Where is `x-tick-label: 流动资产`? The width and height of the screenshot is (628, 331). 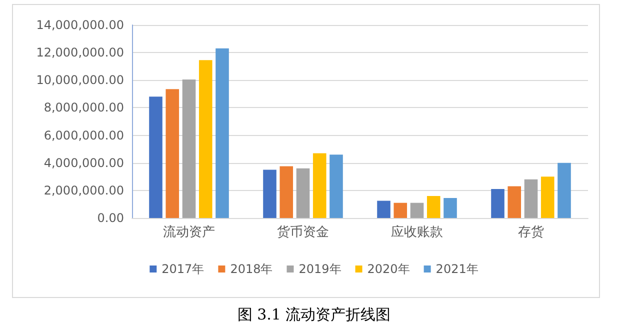
x-tick-label: 流动资产 is located at coordinates (189, 232).